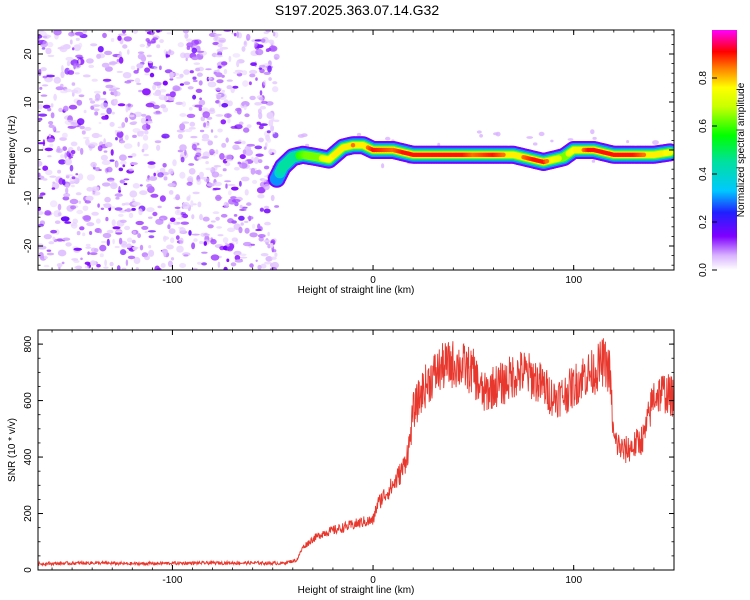 The image size is (750, 600). Describe the element at coordinates (12, 450) in the screenshot. I see `snr-y-label: SNR (10 * v/v)` at that location.